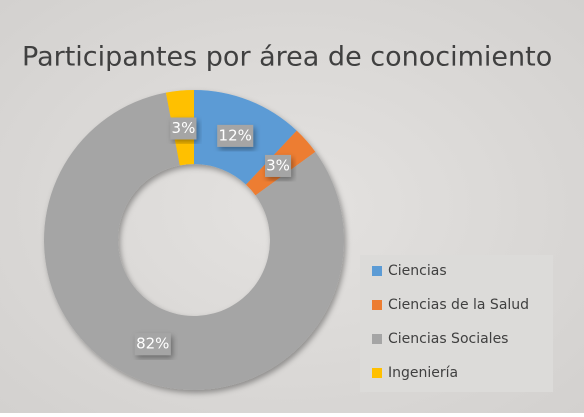 This screenshot has width=584, height=417. I want to click on data-label: 82%, so click(152, 344).